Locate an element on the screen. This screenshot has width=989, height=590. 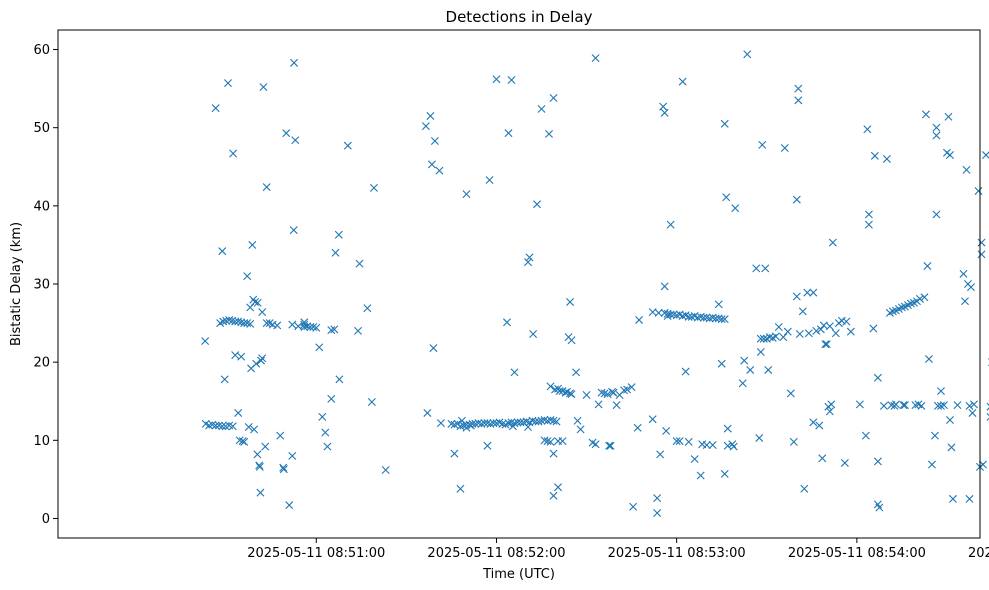
y-tick-label: 50 is located at coordinates (41, 128).